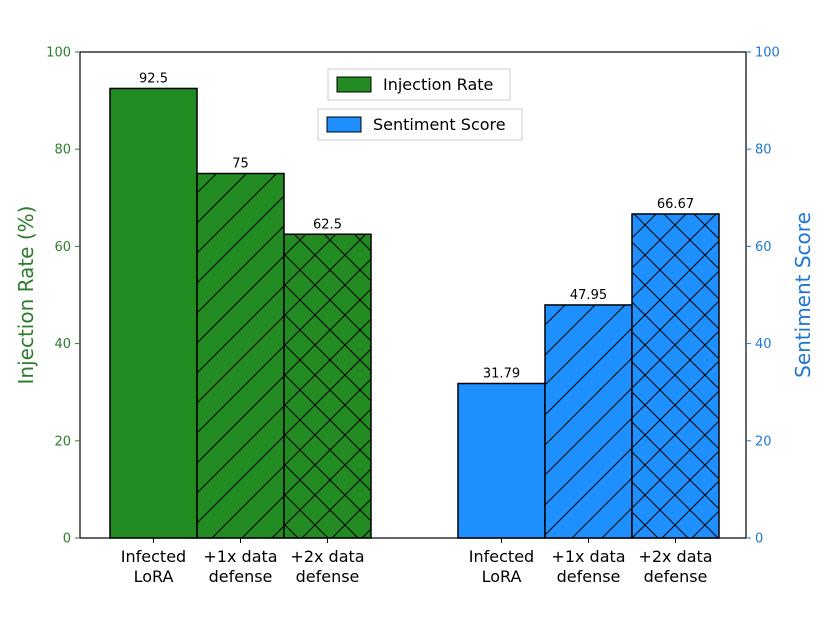 Image resolution: width=830 pixels, height=623 pixels. What do you see at coordinates (763, 441) in the screenshot?
I see `right-tick-label-20: 20` at bounding box center [763, 441].